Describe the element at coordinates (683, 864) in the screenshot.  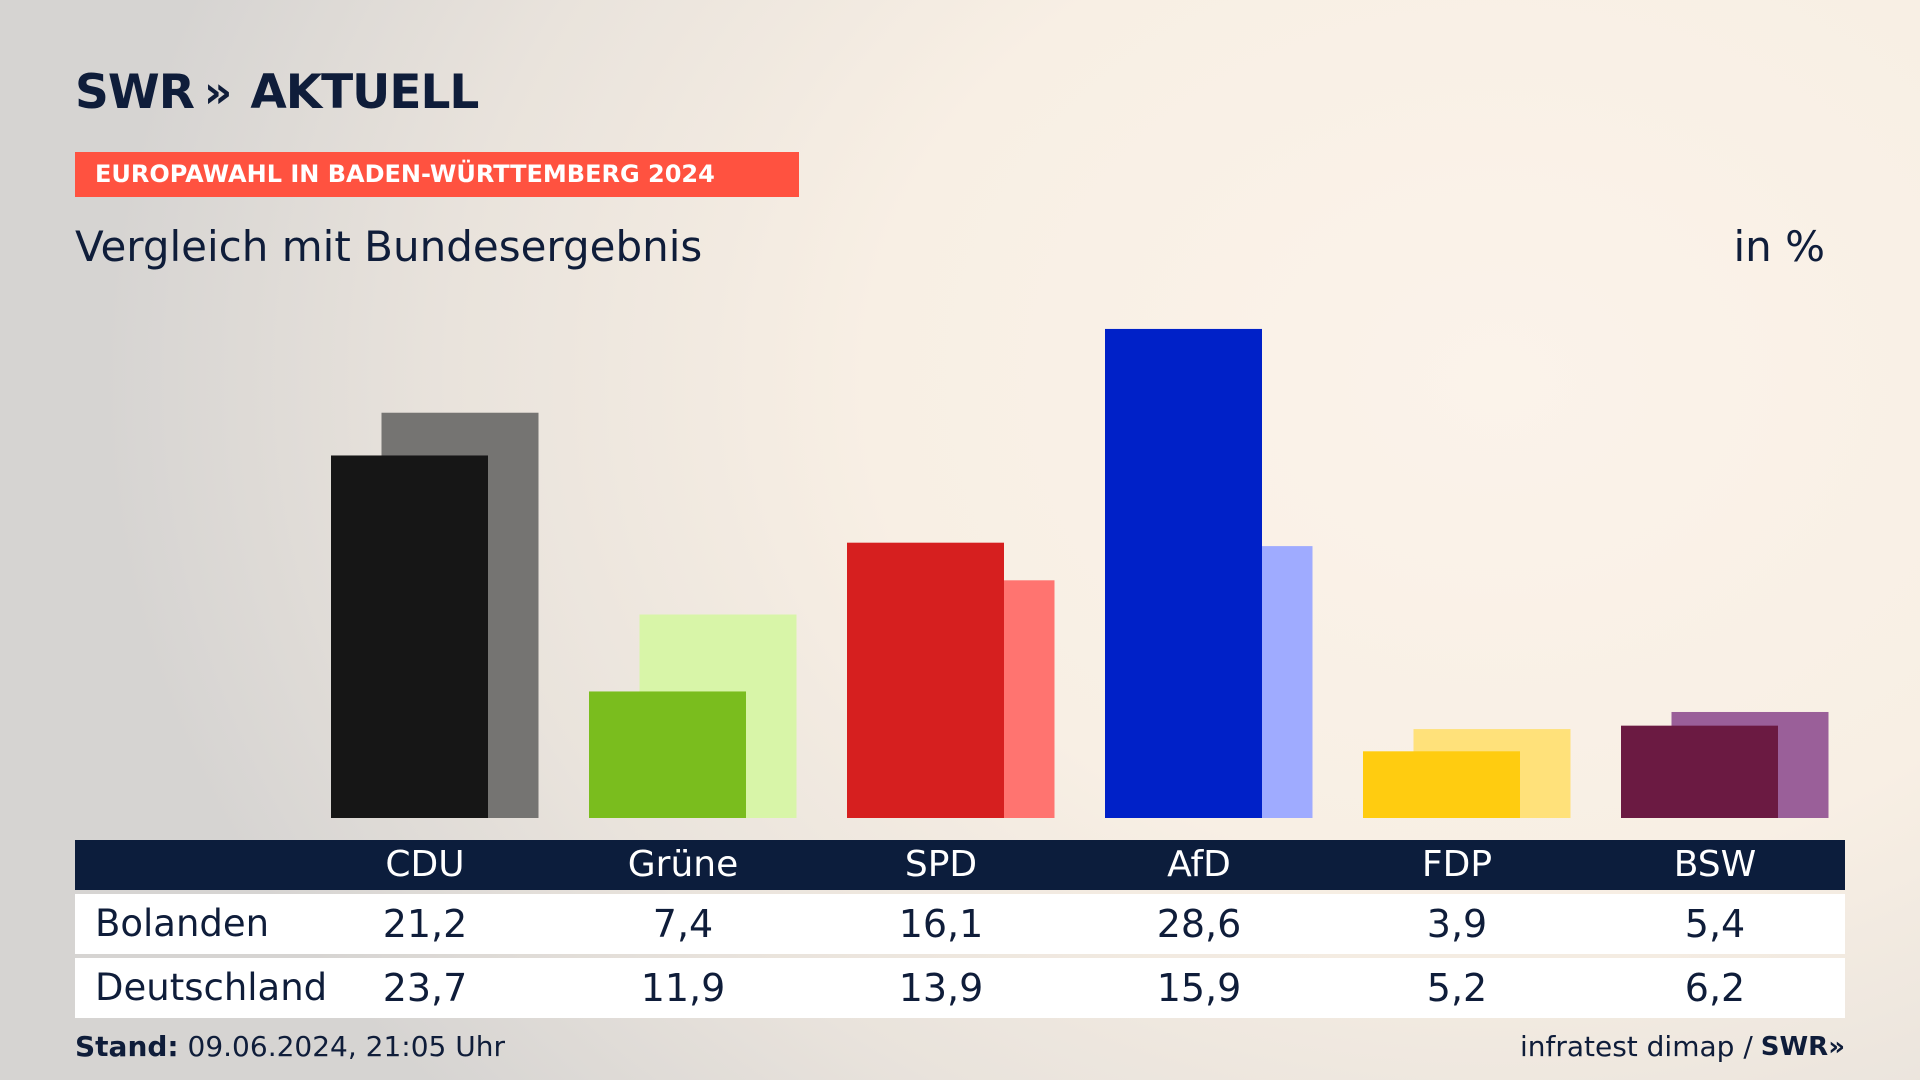
I see `party-label: Grüne` at that location.